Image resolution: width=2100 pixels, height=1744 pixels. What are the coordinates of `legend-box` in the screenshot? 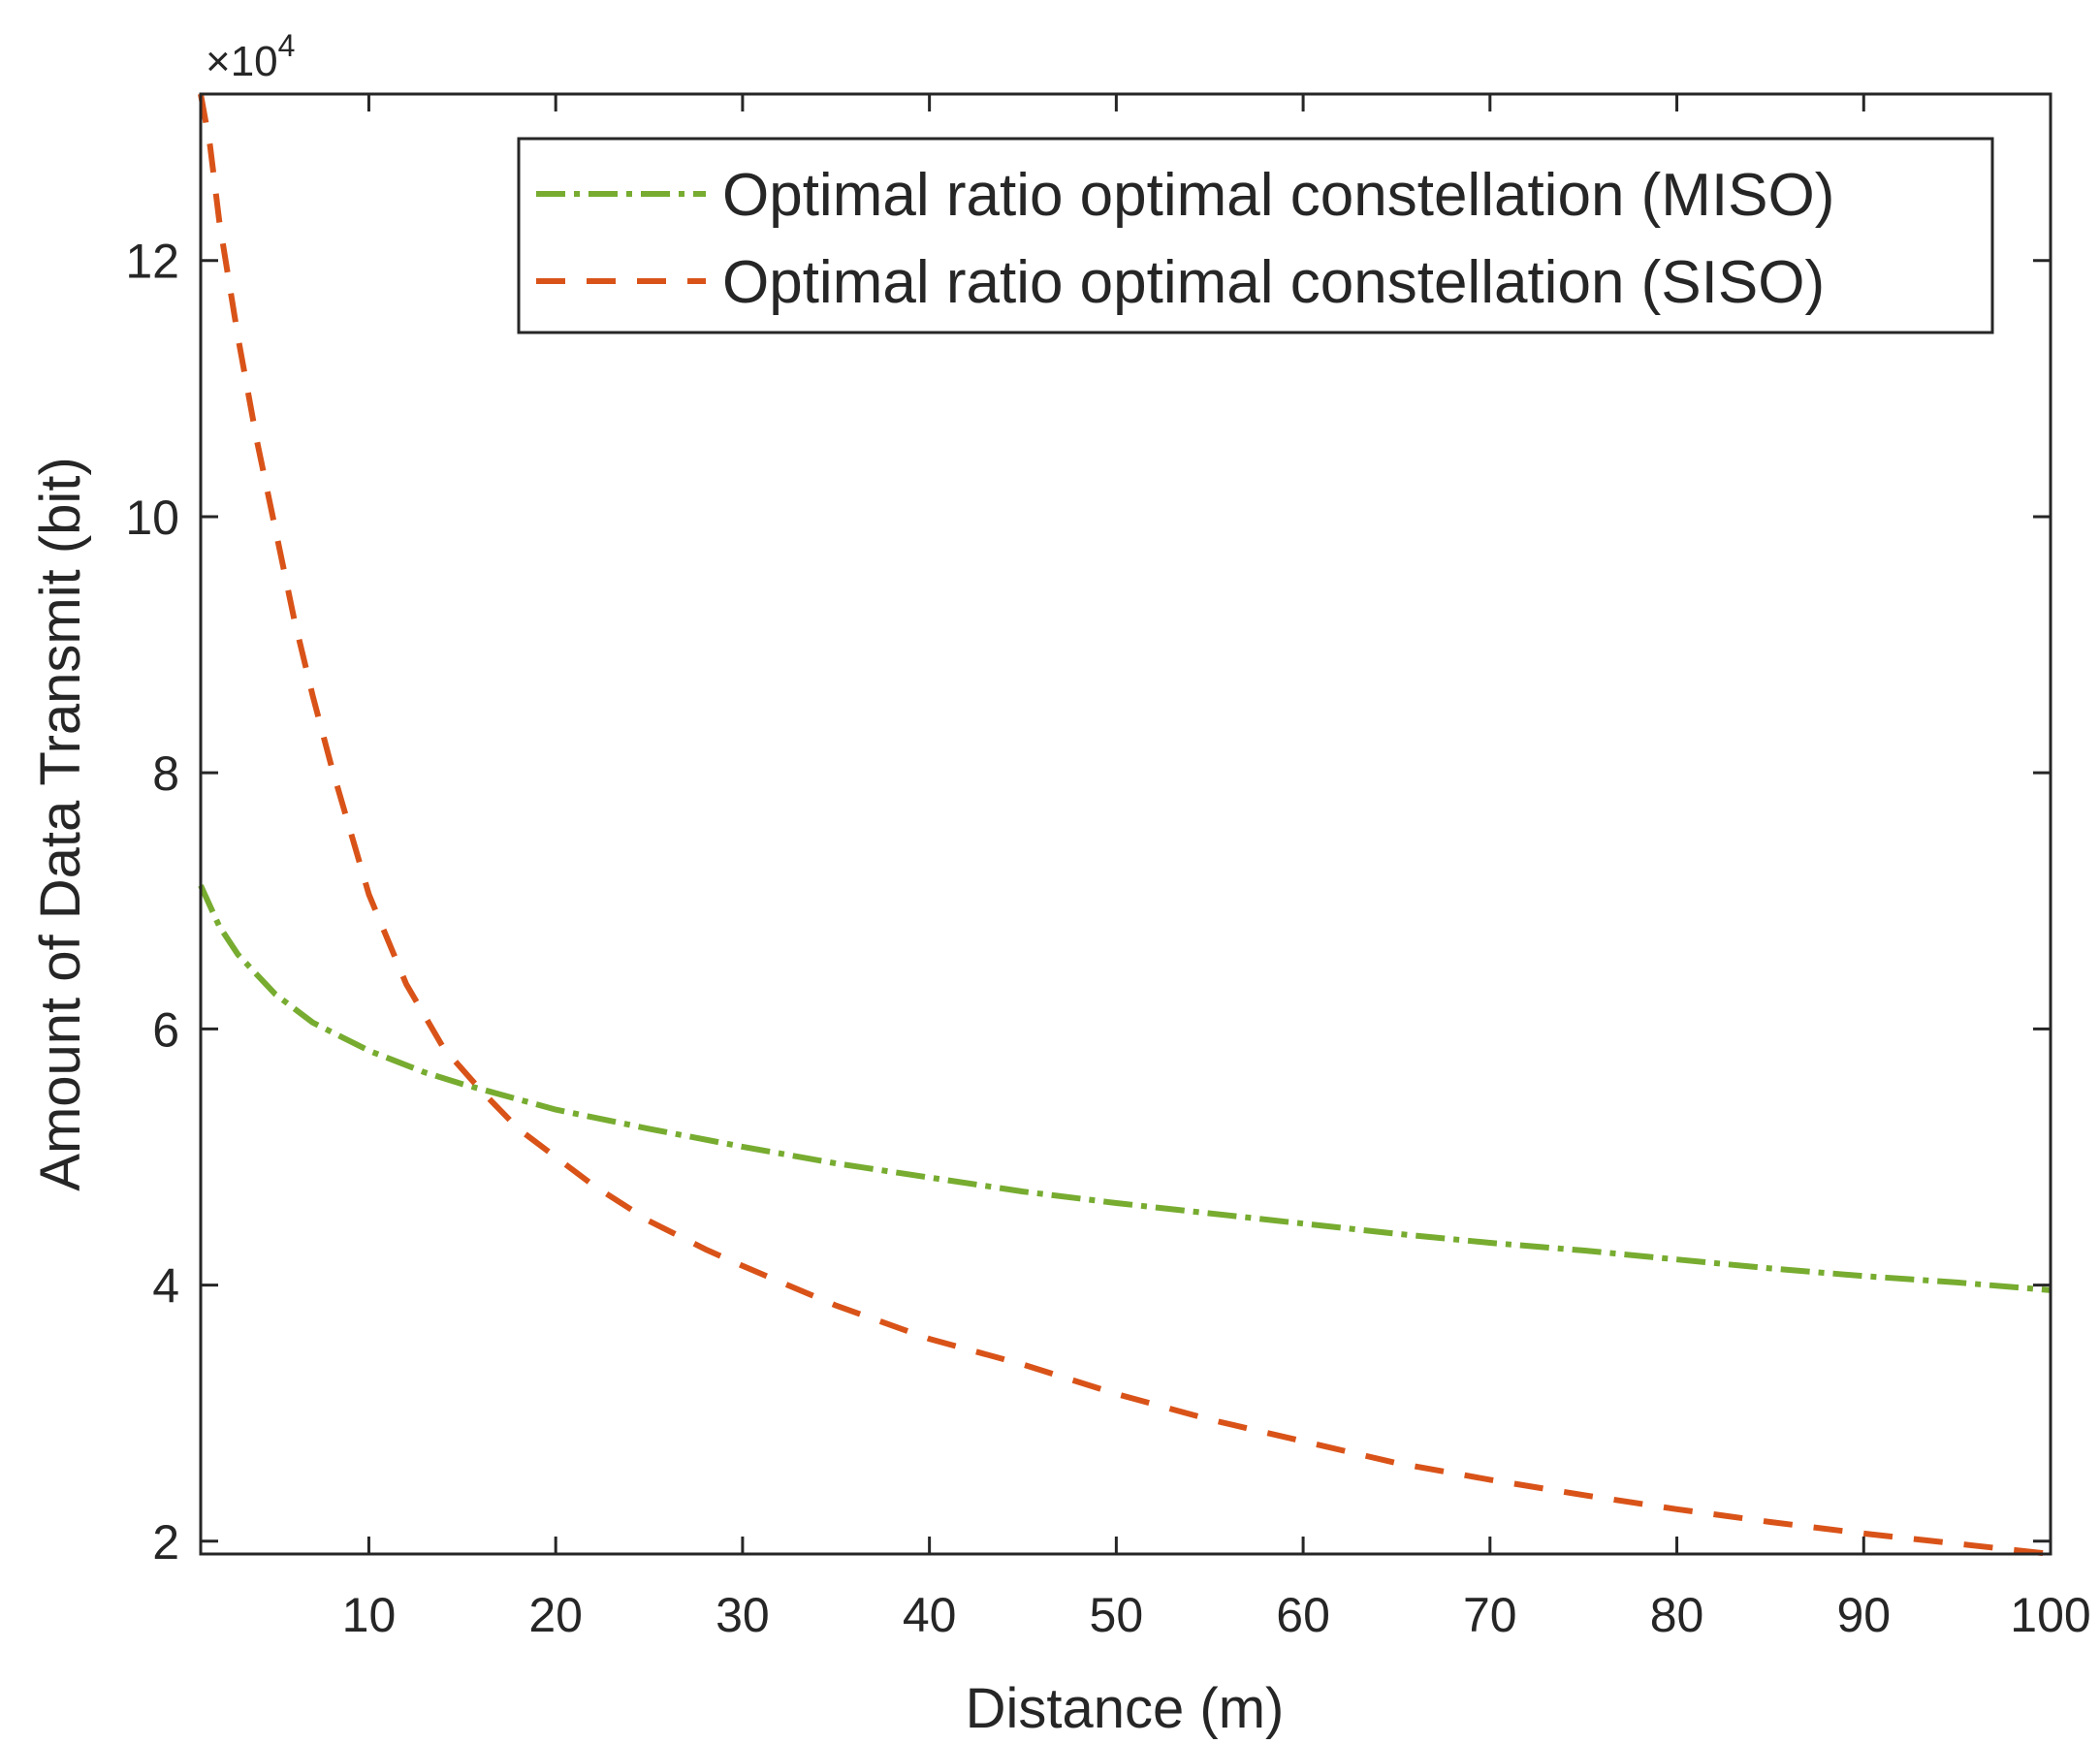 It's located at (1255, 235).